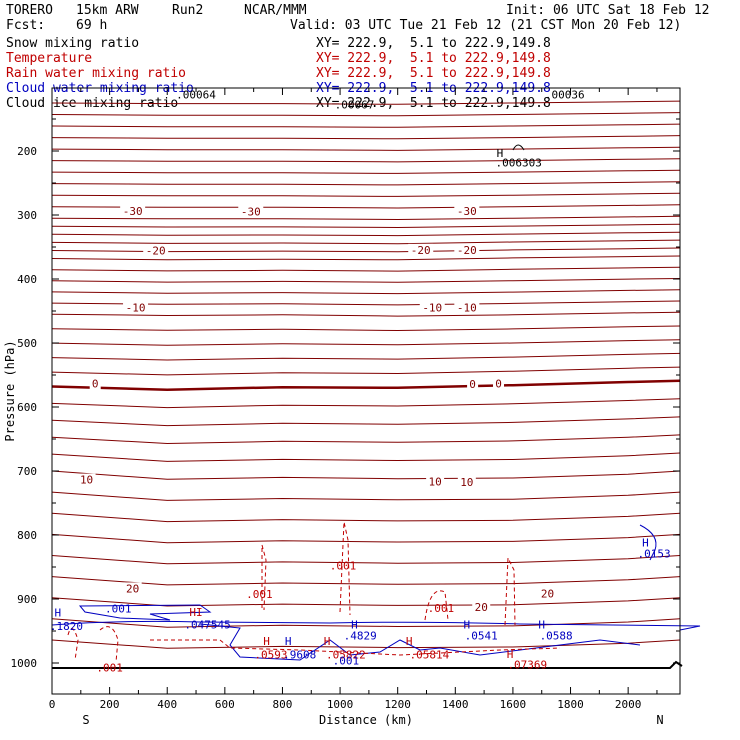 This screenshot has width=740, height=740. I want to click on x-tick-label: 200, so click(110, 704).